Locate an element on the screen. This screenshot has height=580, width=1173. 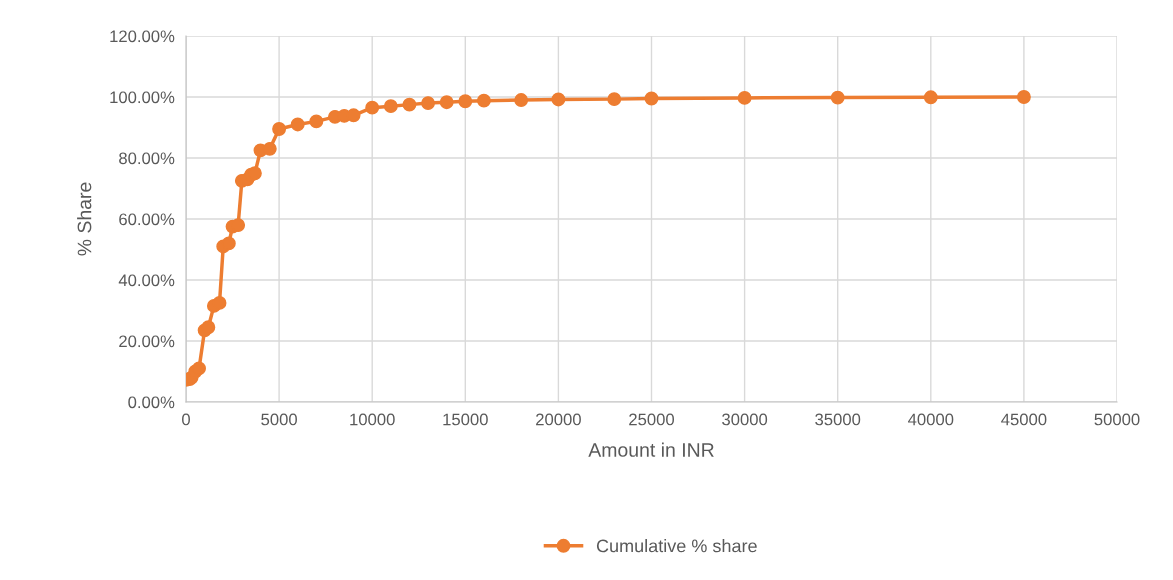
x-tick-label: 5000 is located at coordinates (279, 419).